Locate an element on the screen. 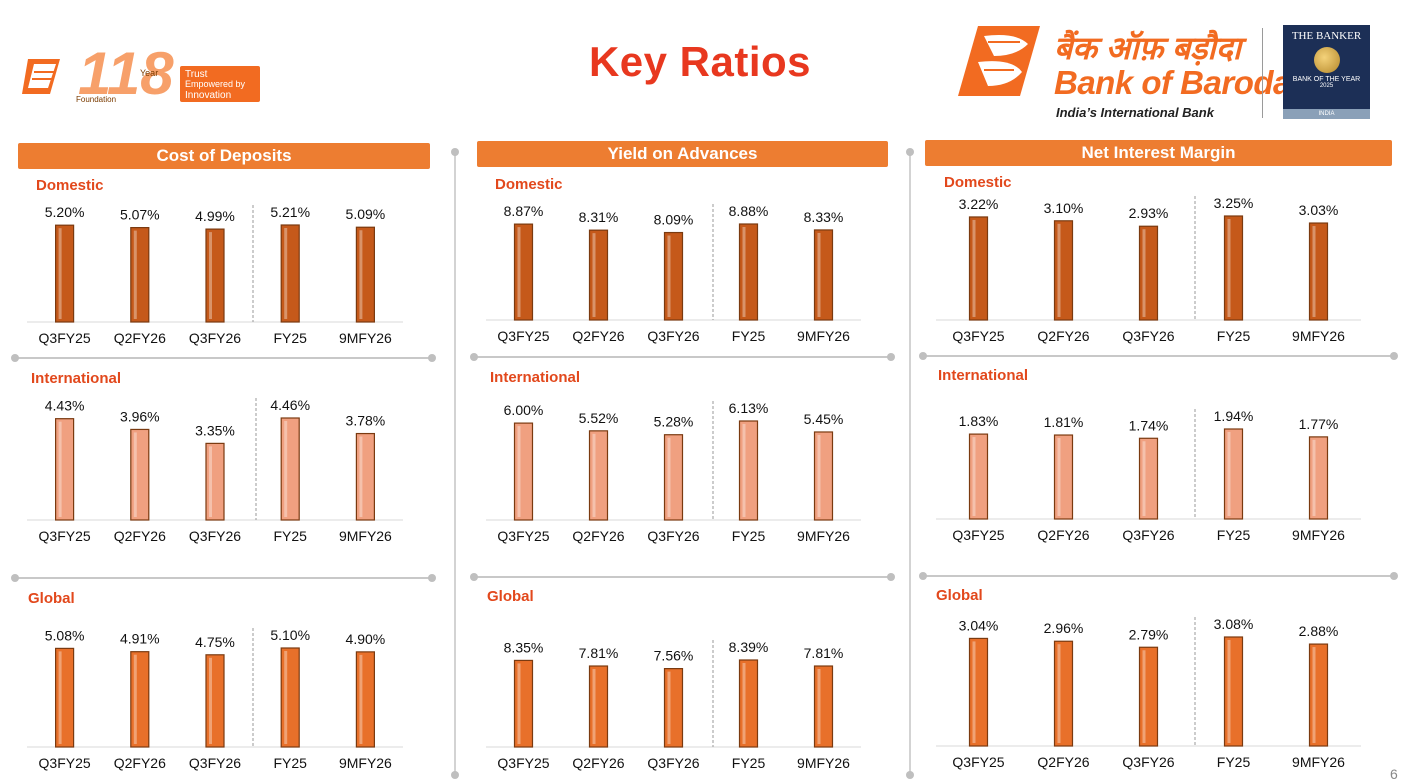 The height and width of the screenshot is (784, 1401). label-nim-international: International is located at coordinates (983, 375).